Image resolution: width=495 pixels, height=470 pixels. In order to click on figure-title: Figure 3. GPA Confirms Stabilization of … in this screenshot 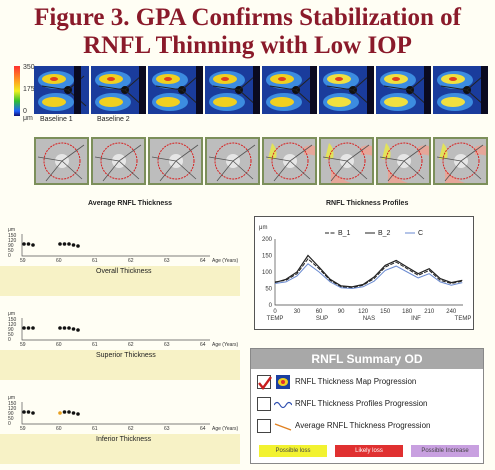, I will do `click(247, 32)`.